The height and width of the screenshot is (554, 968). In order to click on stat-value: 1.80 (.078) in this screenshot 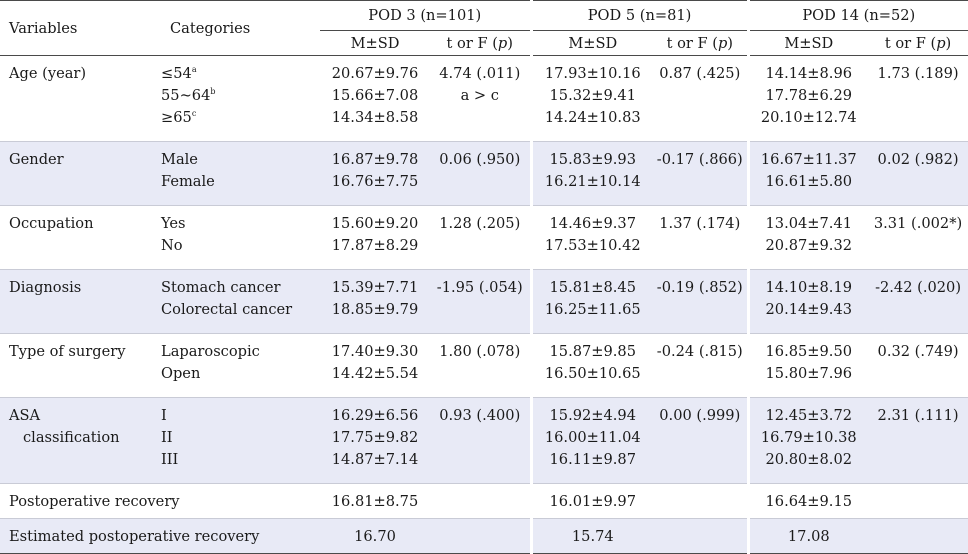, I will do `click(480, 351)`.